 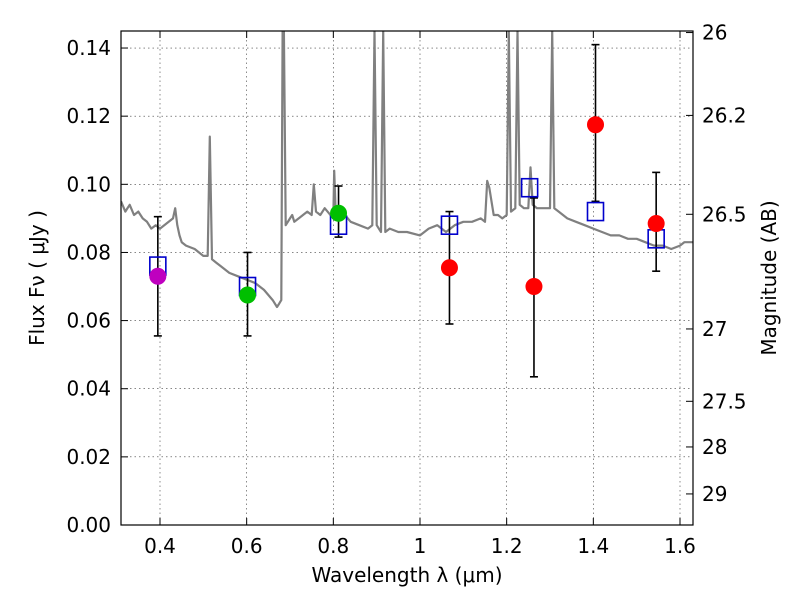 What do you see at coordinates (420, 546) in the screenshot?
I see `x-tick-label: 1` at bounding box center [420, 546].